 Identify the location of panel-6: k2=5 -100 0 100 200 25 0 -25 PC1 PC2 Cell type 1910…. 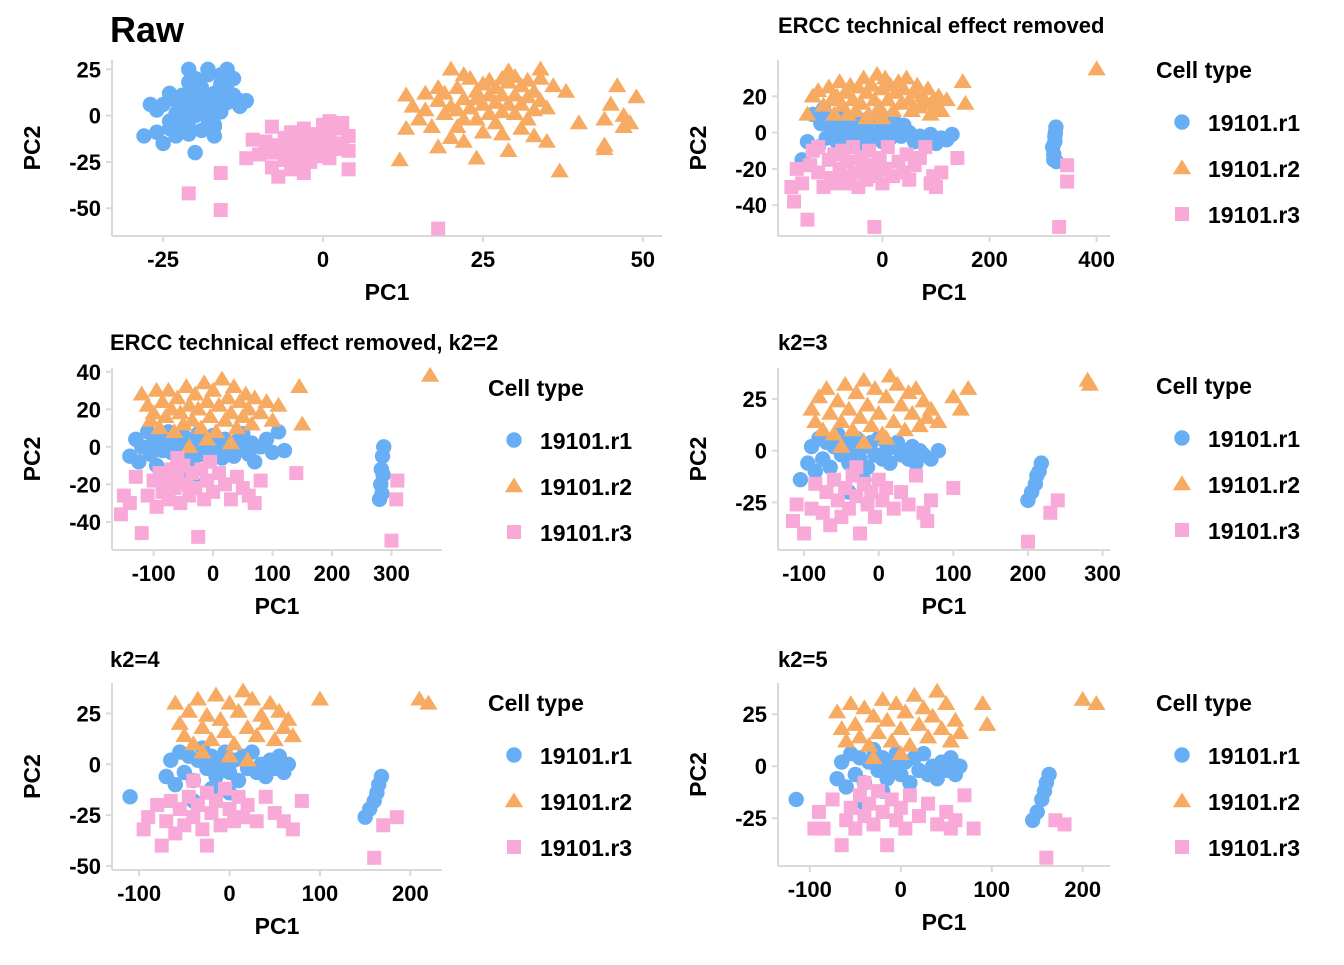
(992, 791).